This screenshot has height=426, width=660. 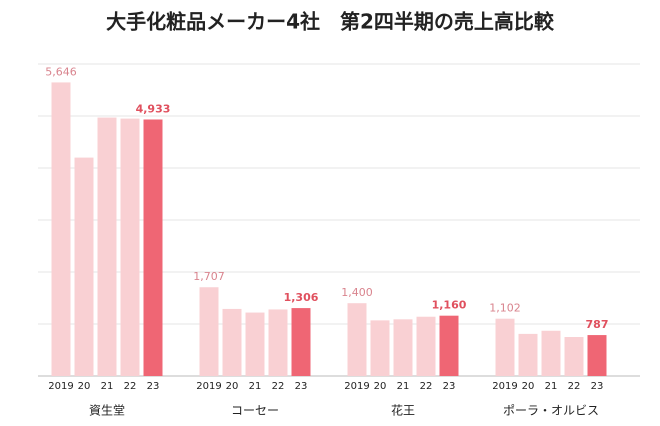 I want to click on value-label: 1,160, so click(x=449, y=305).